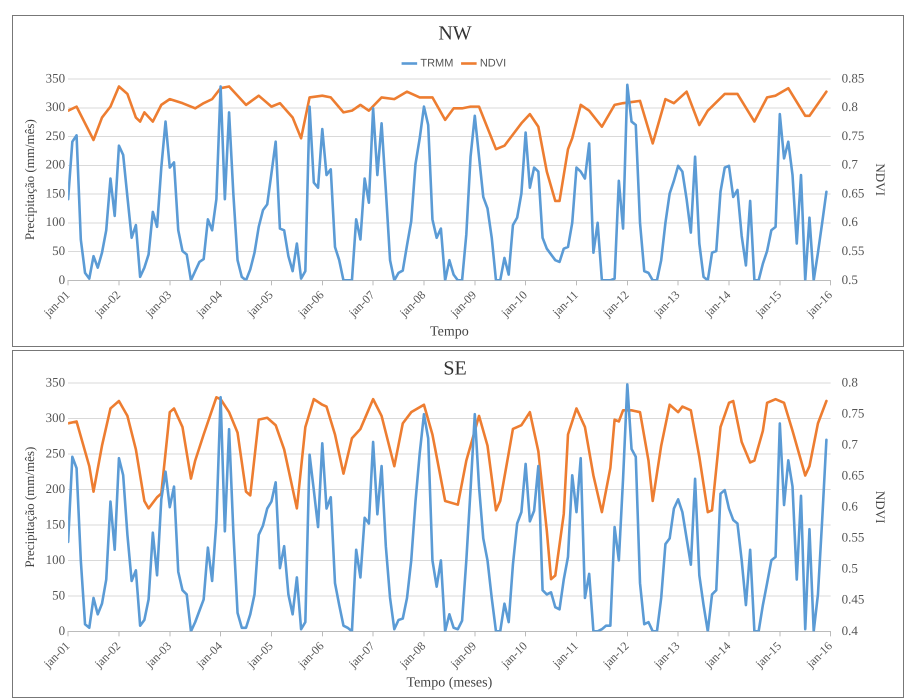  What do you see at coordinates (853, 78) in the screenshot?
I see `y2-tick-label: 0.85` at bounding box center [853, 78].